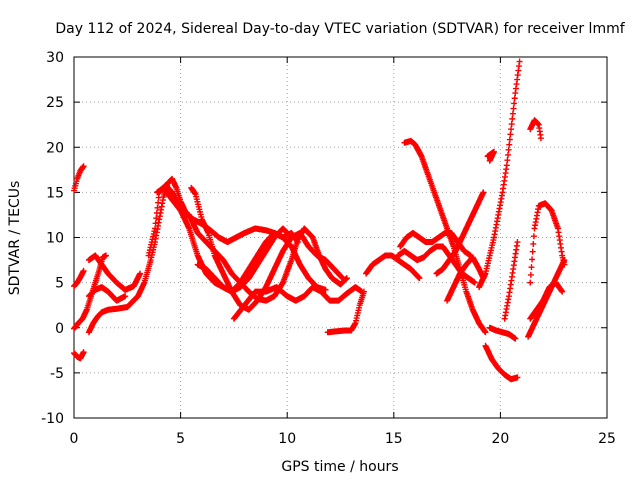 This screenshot has height=480, width=640. I want to click on x-tick-label: 25, so click(607, 439).